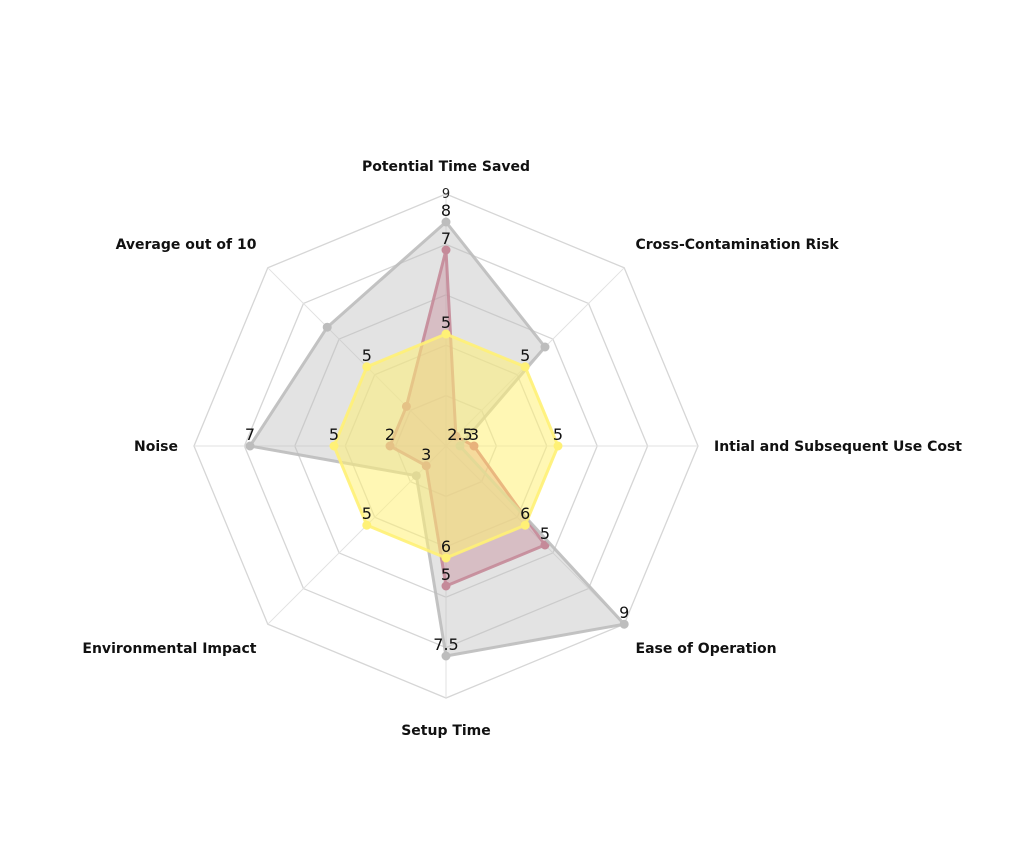 The image size is (1024, 861). I want to click on axis-label-2: Cross-Contamination Risk, so click(738, 245).